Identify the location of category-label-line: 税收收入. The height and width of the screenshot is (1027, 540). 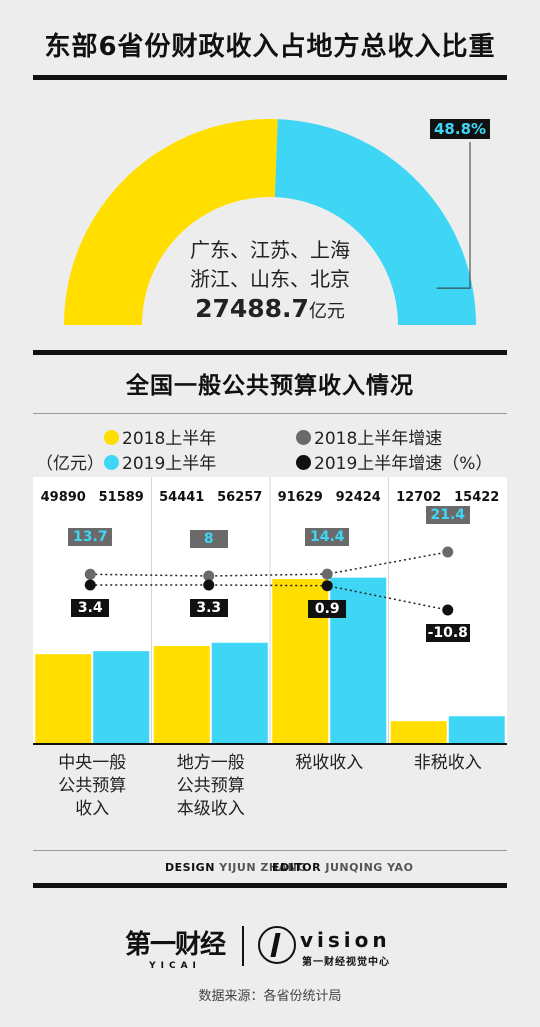
(329, 763).